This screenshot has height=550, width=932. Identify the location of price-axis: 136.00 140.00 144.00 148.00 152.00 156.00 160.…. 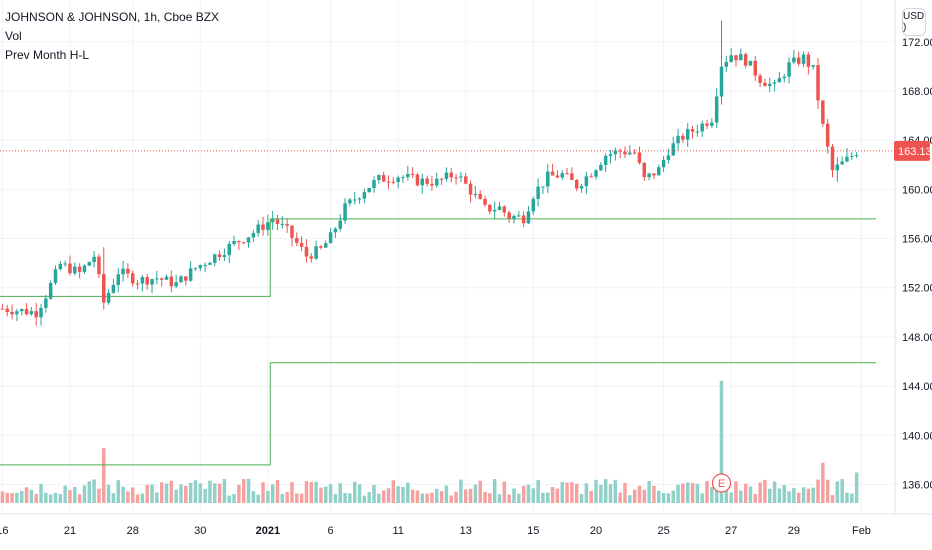
(917, 264).